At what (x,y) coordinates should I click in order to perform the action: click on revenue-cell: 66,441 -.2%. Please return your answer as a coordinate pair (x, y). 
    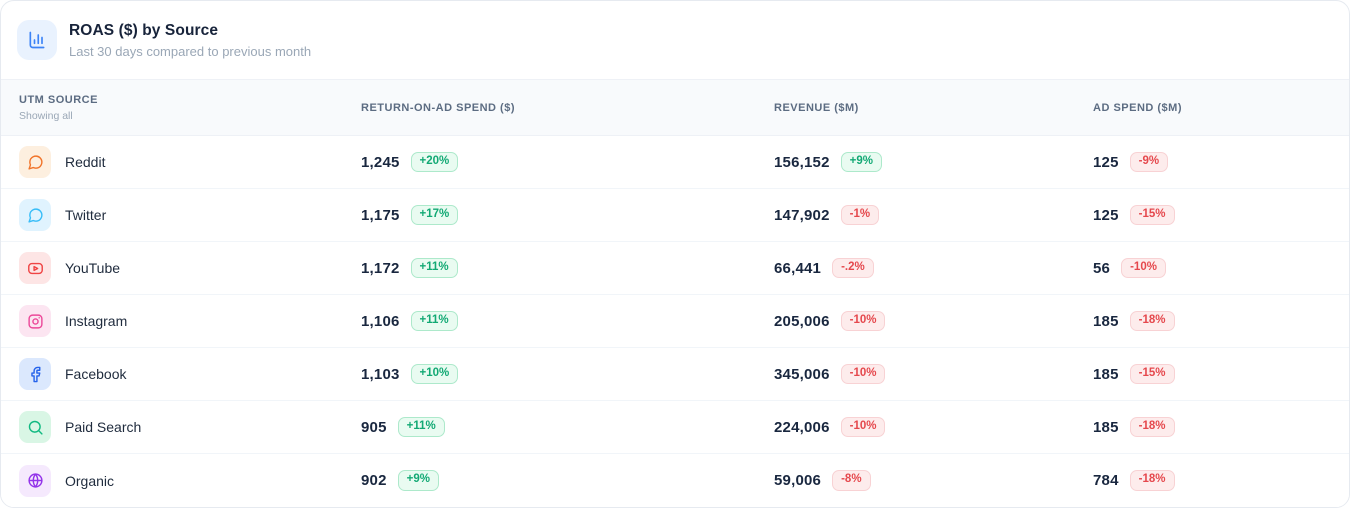
    Looking at the image, I should click on (933, 268).